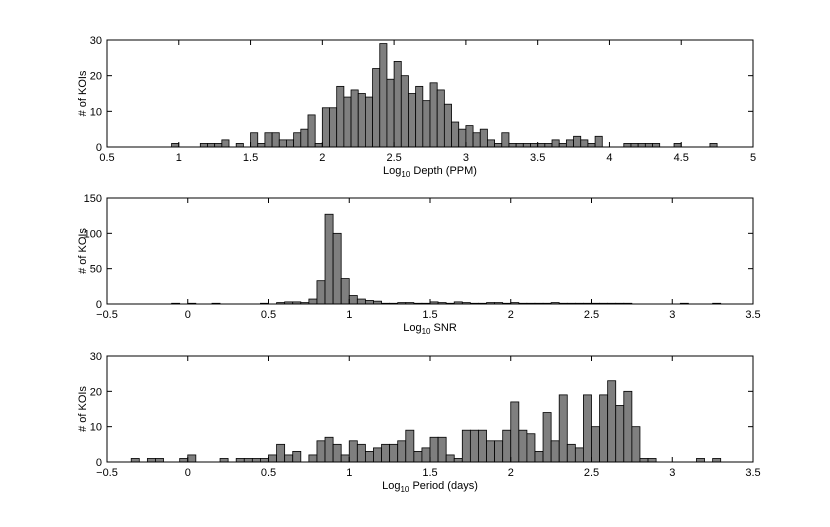 The image size is (830, 527). What do you see at coordinates (466, 158) in the screenshot?
I see `x-tick-label: 3` at bounding box center [466, 158].